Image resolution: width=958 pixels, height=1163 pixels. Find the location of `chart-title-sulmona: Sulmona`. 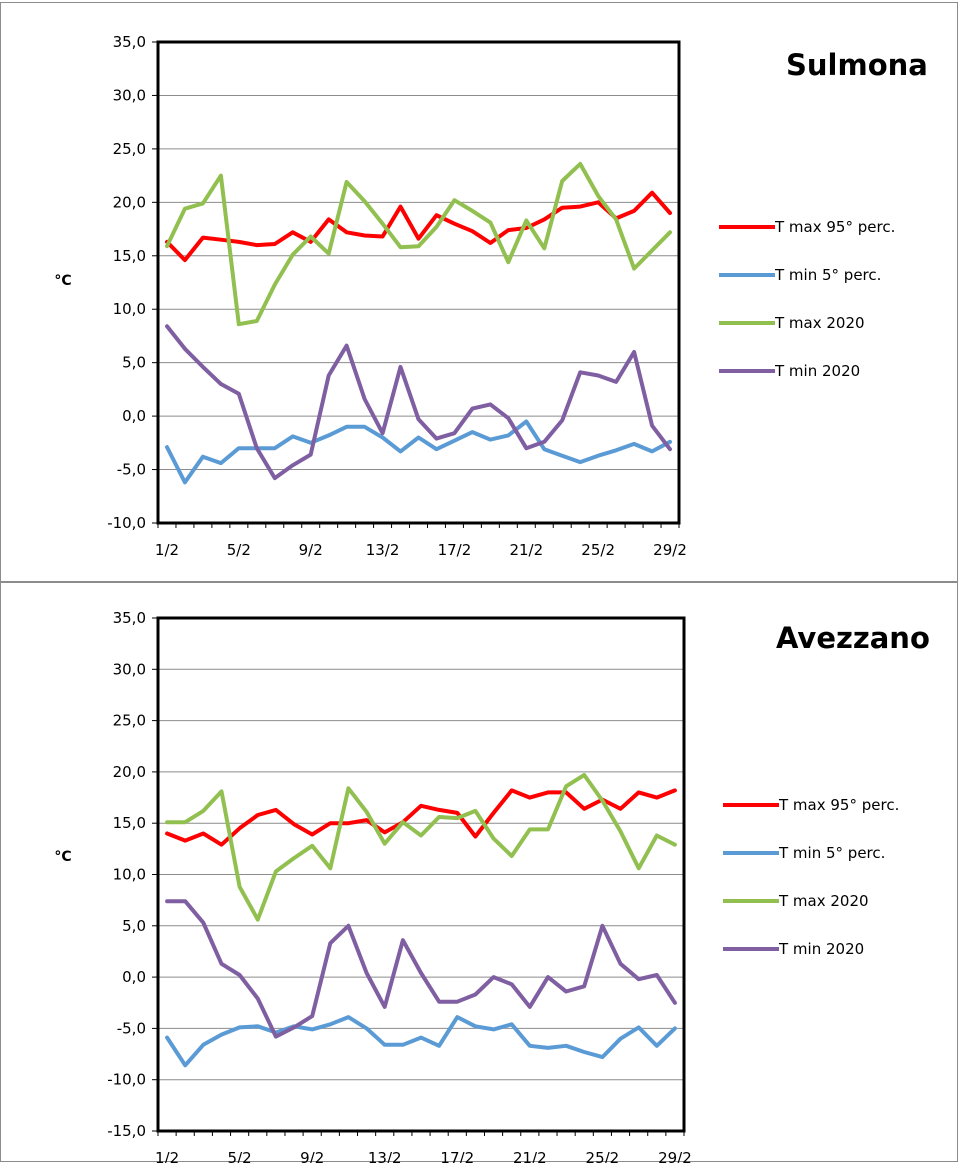

chart-title-sulmona: Sulmona is located at coordinates (857, 65).